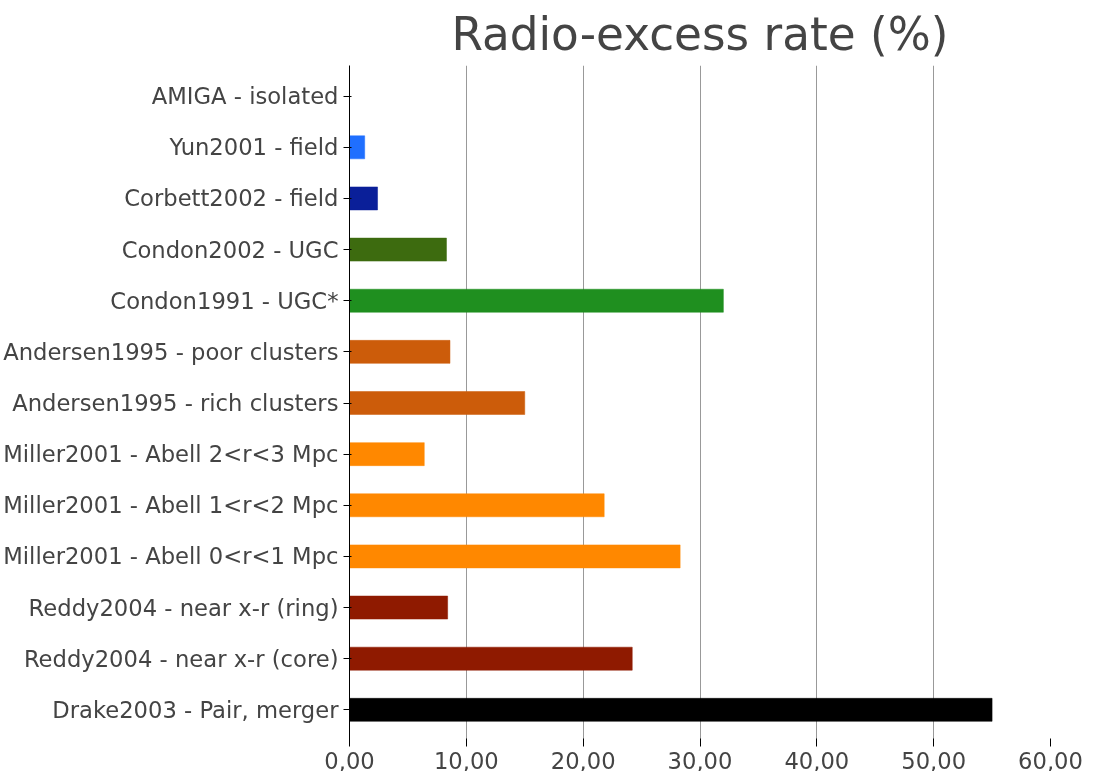 This screenshot has height=771, width=1100. Describe the element at coordinates (171, 505) in the screenshot. I see `y-tick-label: Miller2001 - Abell 1<r<2 Mpc` at that location.